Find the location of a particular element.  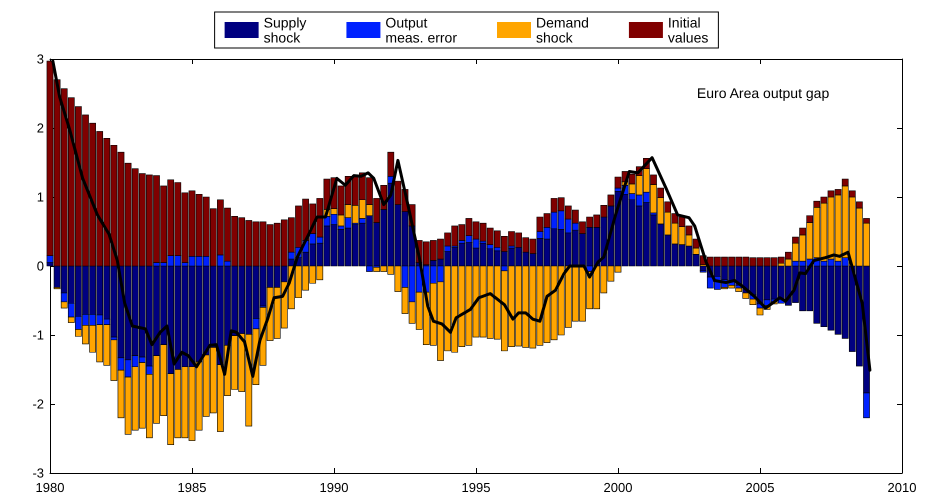

y-tick-label: 2 is located at coordinates (40, 128).